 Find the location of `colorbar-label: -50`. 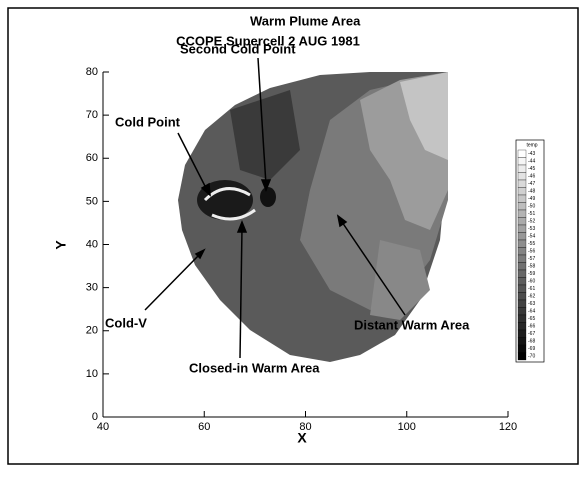

colorbar-label: -50 is located at coordinates (531, 207).